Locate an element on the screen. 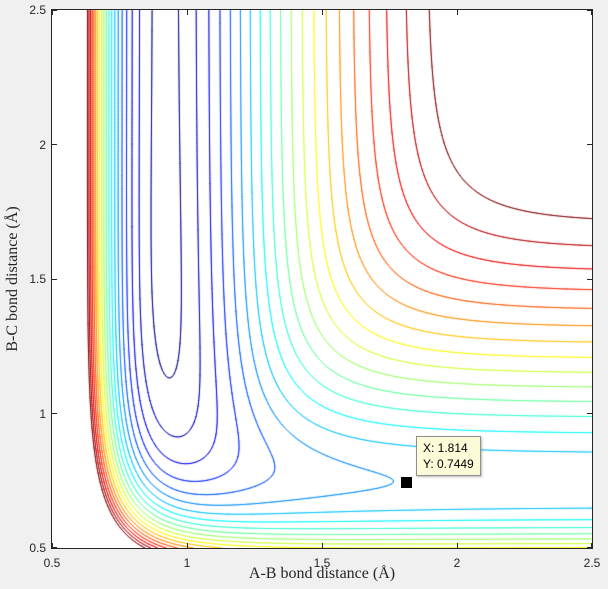 This screenshot has height=589, width=608. datatip-x-value: X: 1.814 is located at coordinates (445, 448).